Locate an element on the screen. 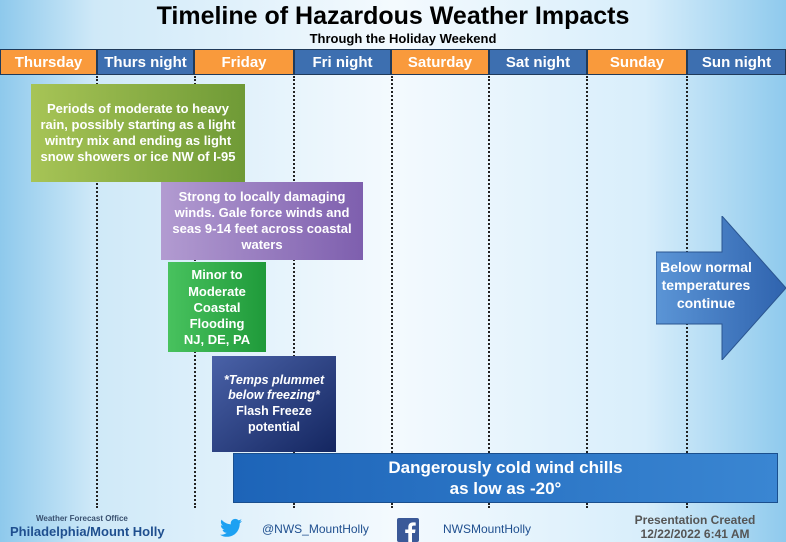 The image size is (786, 542). flash-freeze-italic-text: *Temps plummet below freezing* is located at coordinates (274, 387).